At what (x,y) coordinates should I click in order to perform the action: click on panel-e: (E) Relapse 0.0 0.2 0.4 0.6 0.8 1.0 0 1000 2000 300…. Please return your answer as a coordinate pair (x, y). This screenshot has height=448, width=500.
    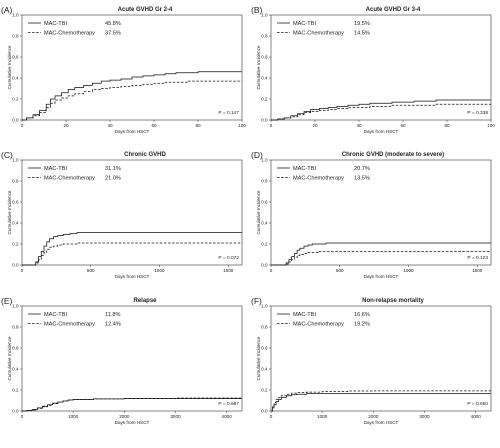
    Looking at the image, I should click on (122, 360).